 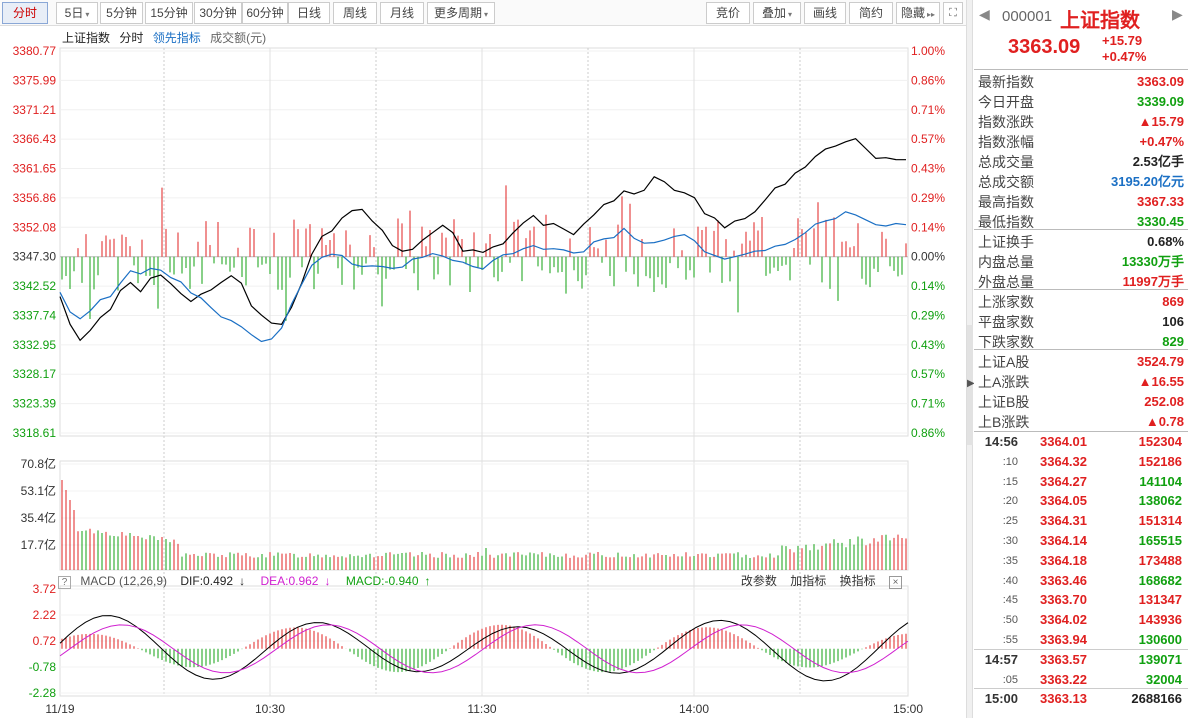 I want to click on tick-volume: 173488, so click(x=1160, y=560).